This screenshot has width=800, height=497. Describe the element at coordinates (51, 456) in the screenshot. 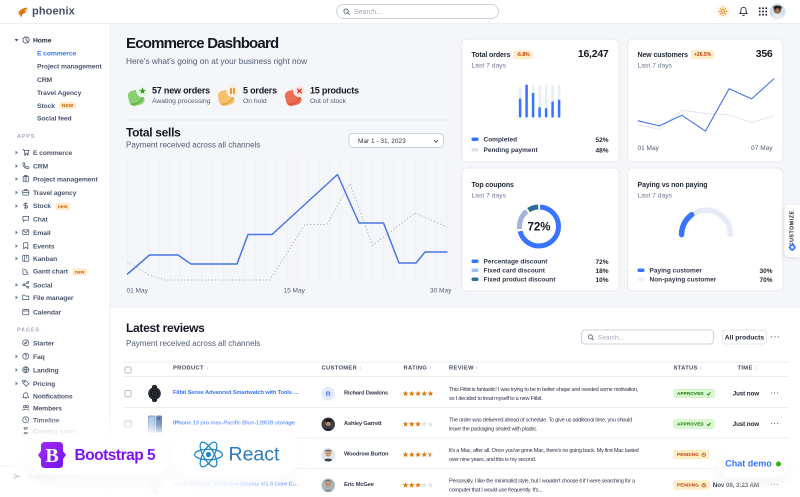

I see `svg-text: B` at that location.